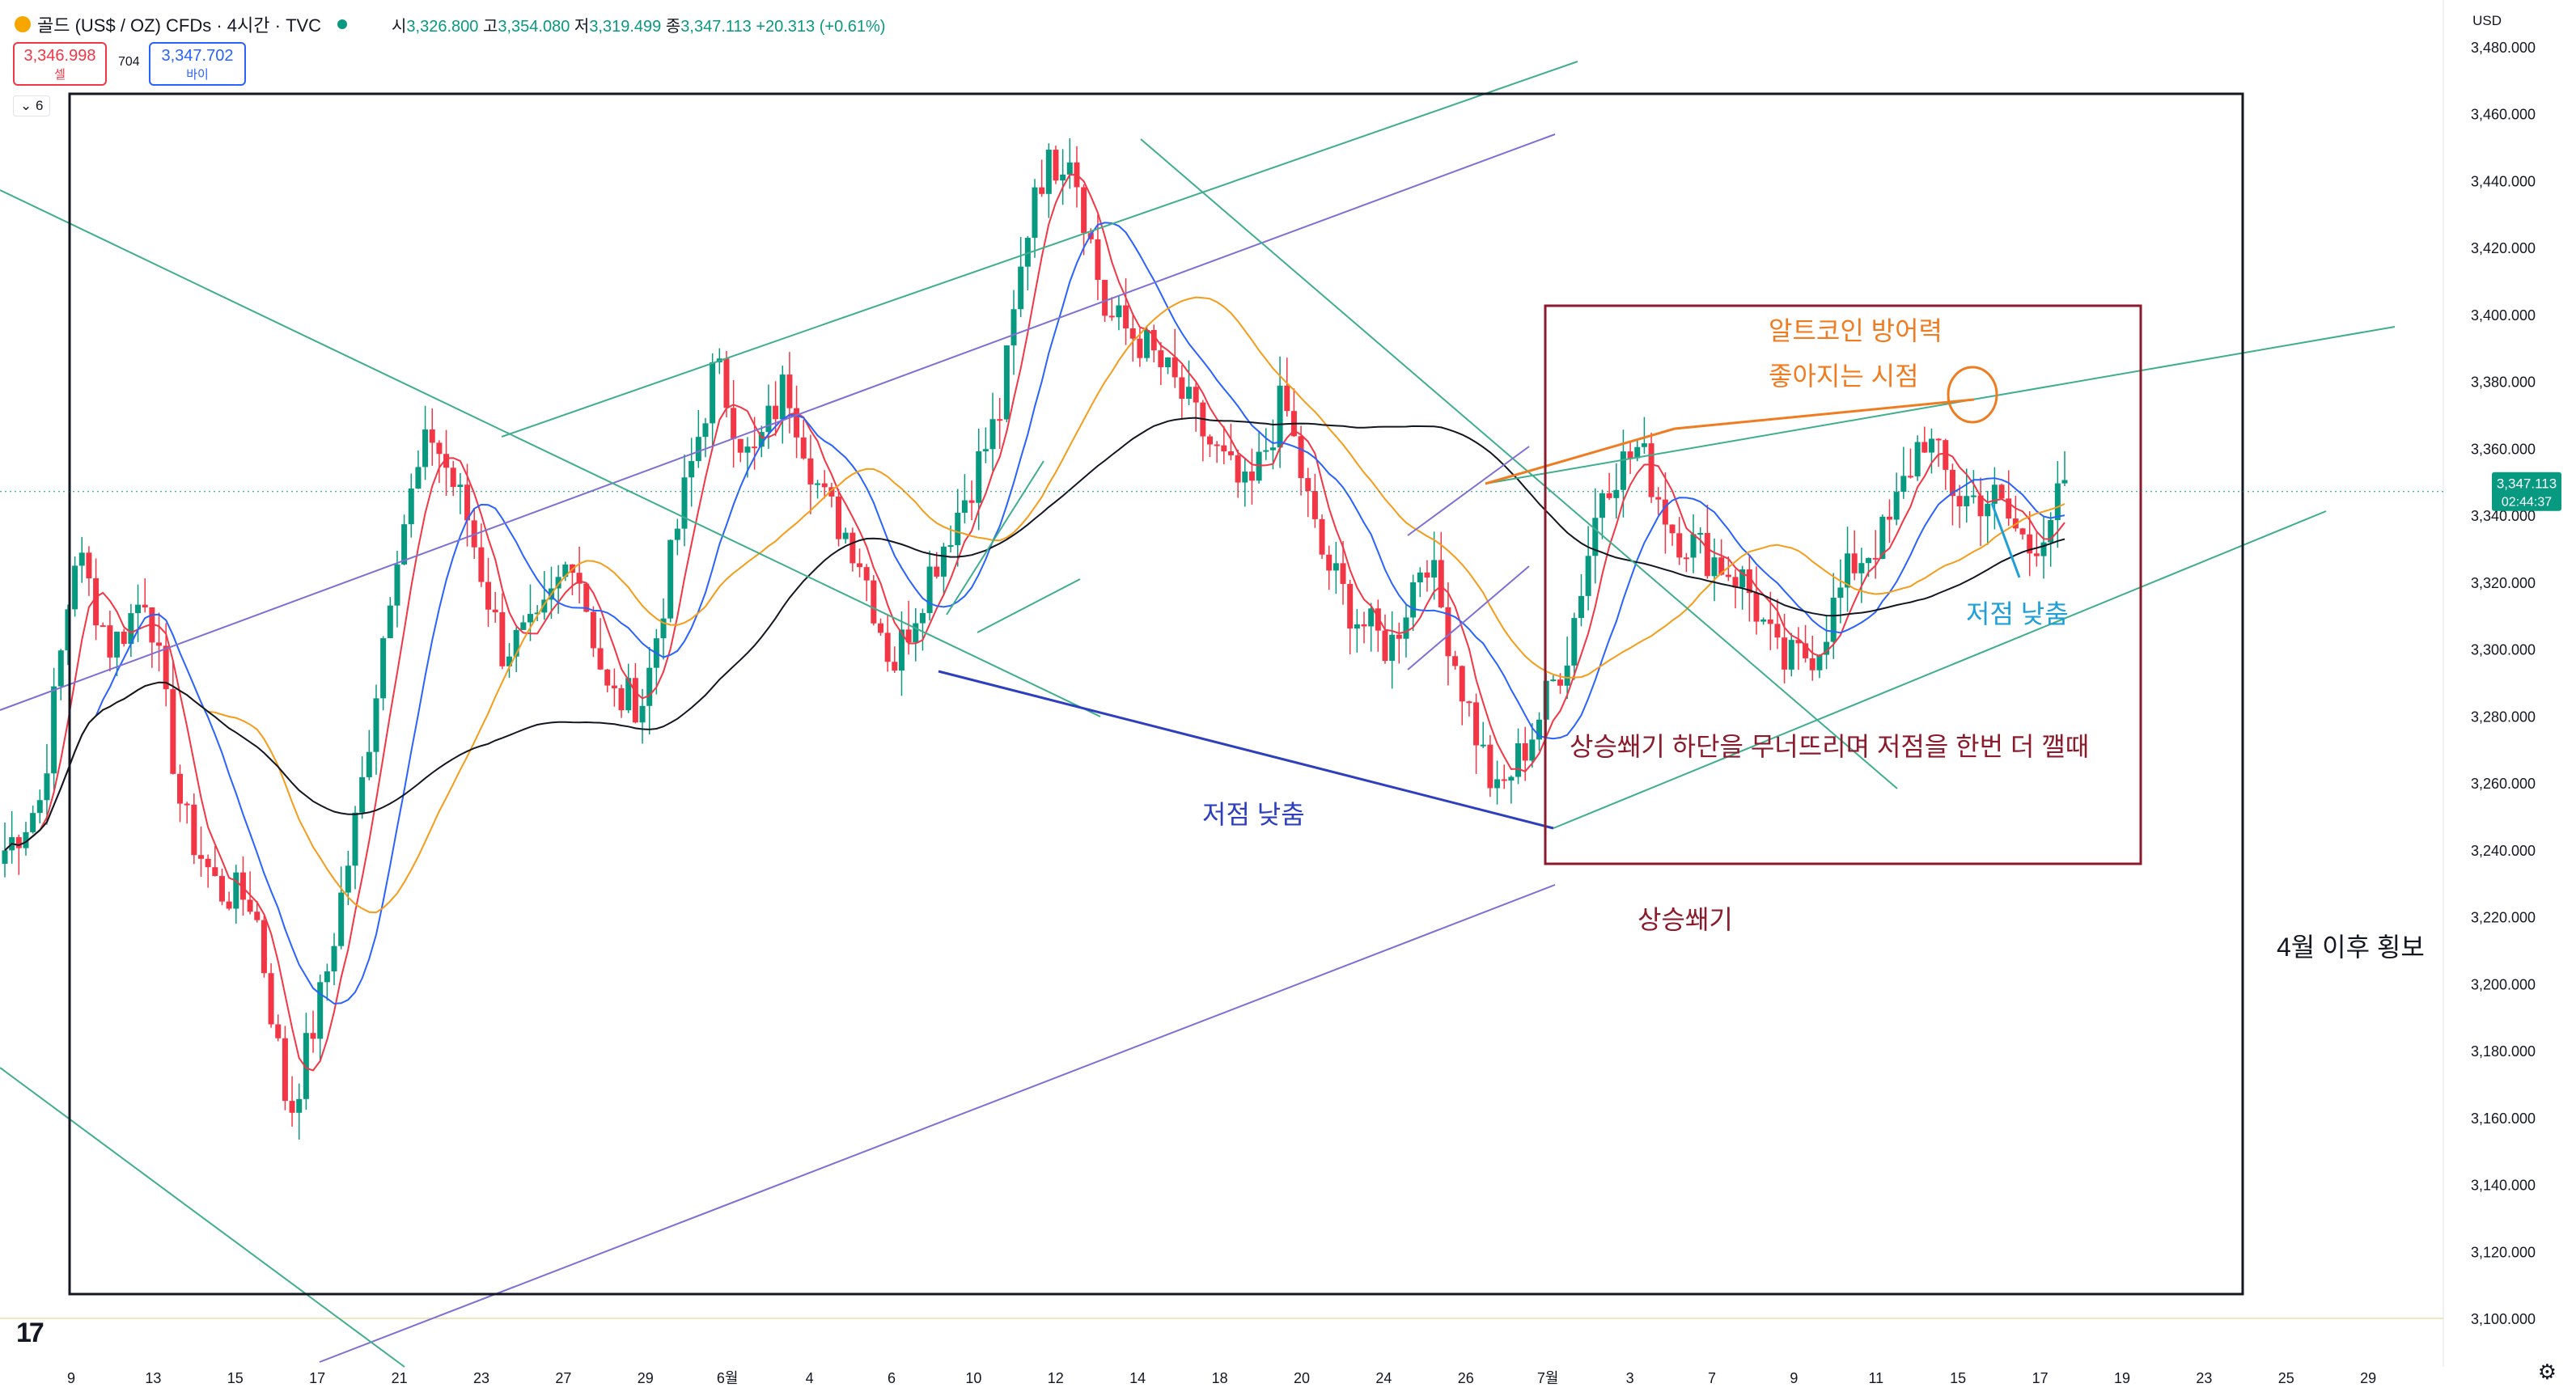 This screenshot has width=2576, height=1396. Describe the element at coordinates (716, 27) in the screenshot. I see `close-value: 3,347.113` at that location.